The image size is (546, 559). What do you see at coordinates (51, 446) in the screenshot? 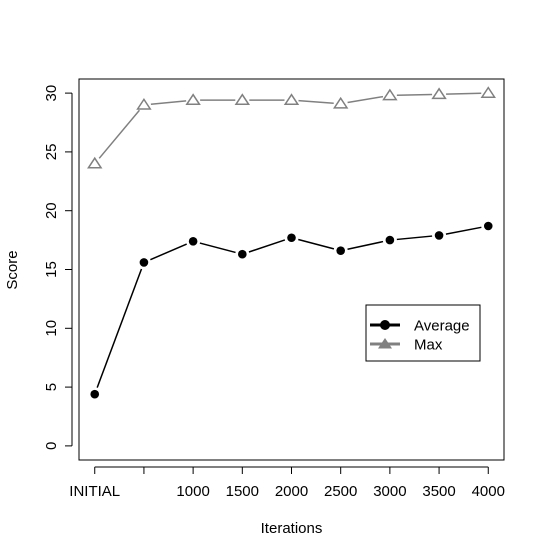
I see `y-tick-label: 0` at bounding box center [51, 446].